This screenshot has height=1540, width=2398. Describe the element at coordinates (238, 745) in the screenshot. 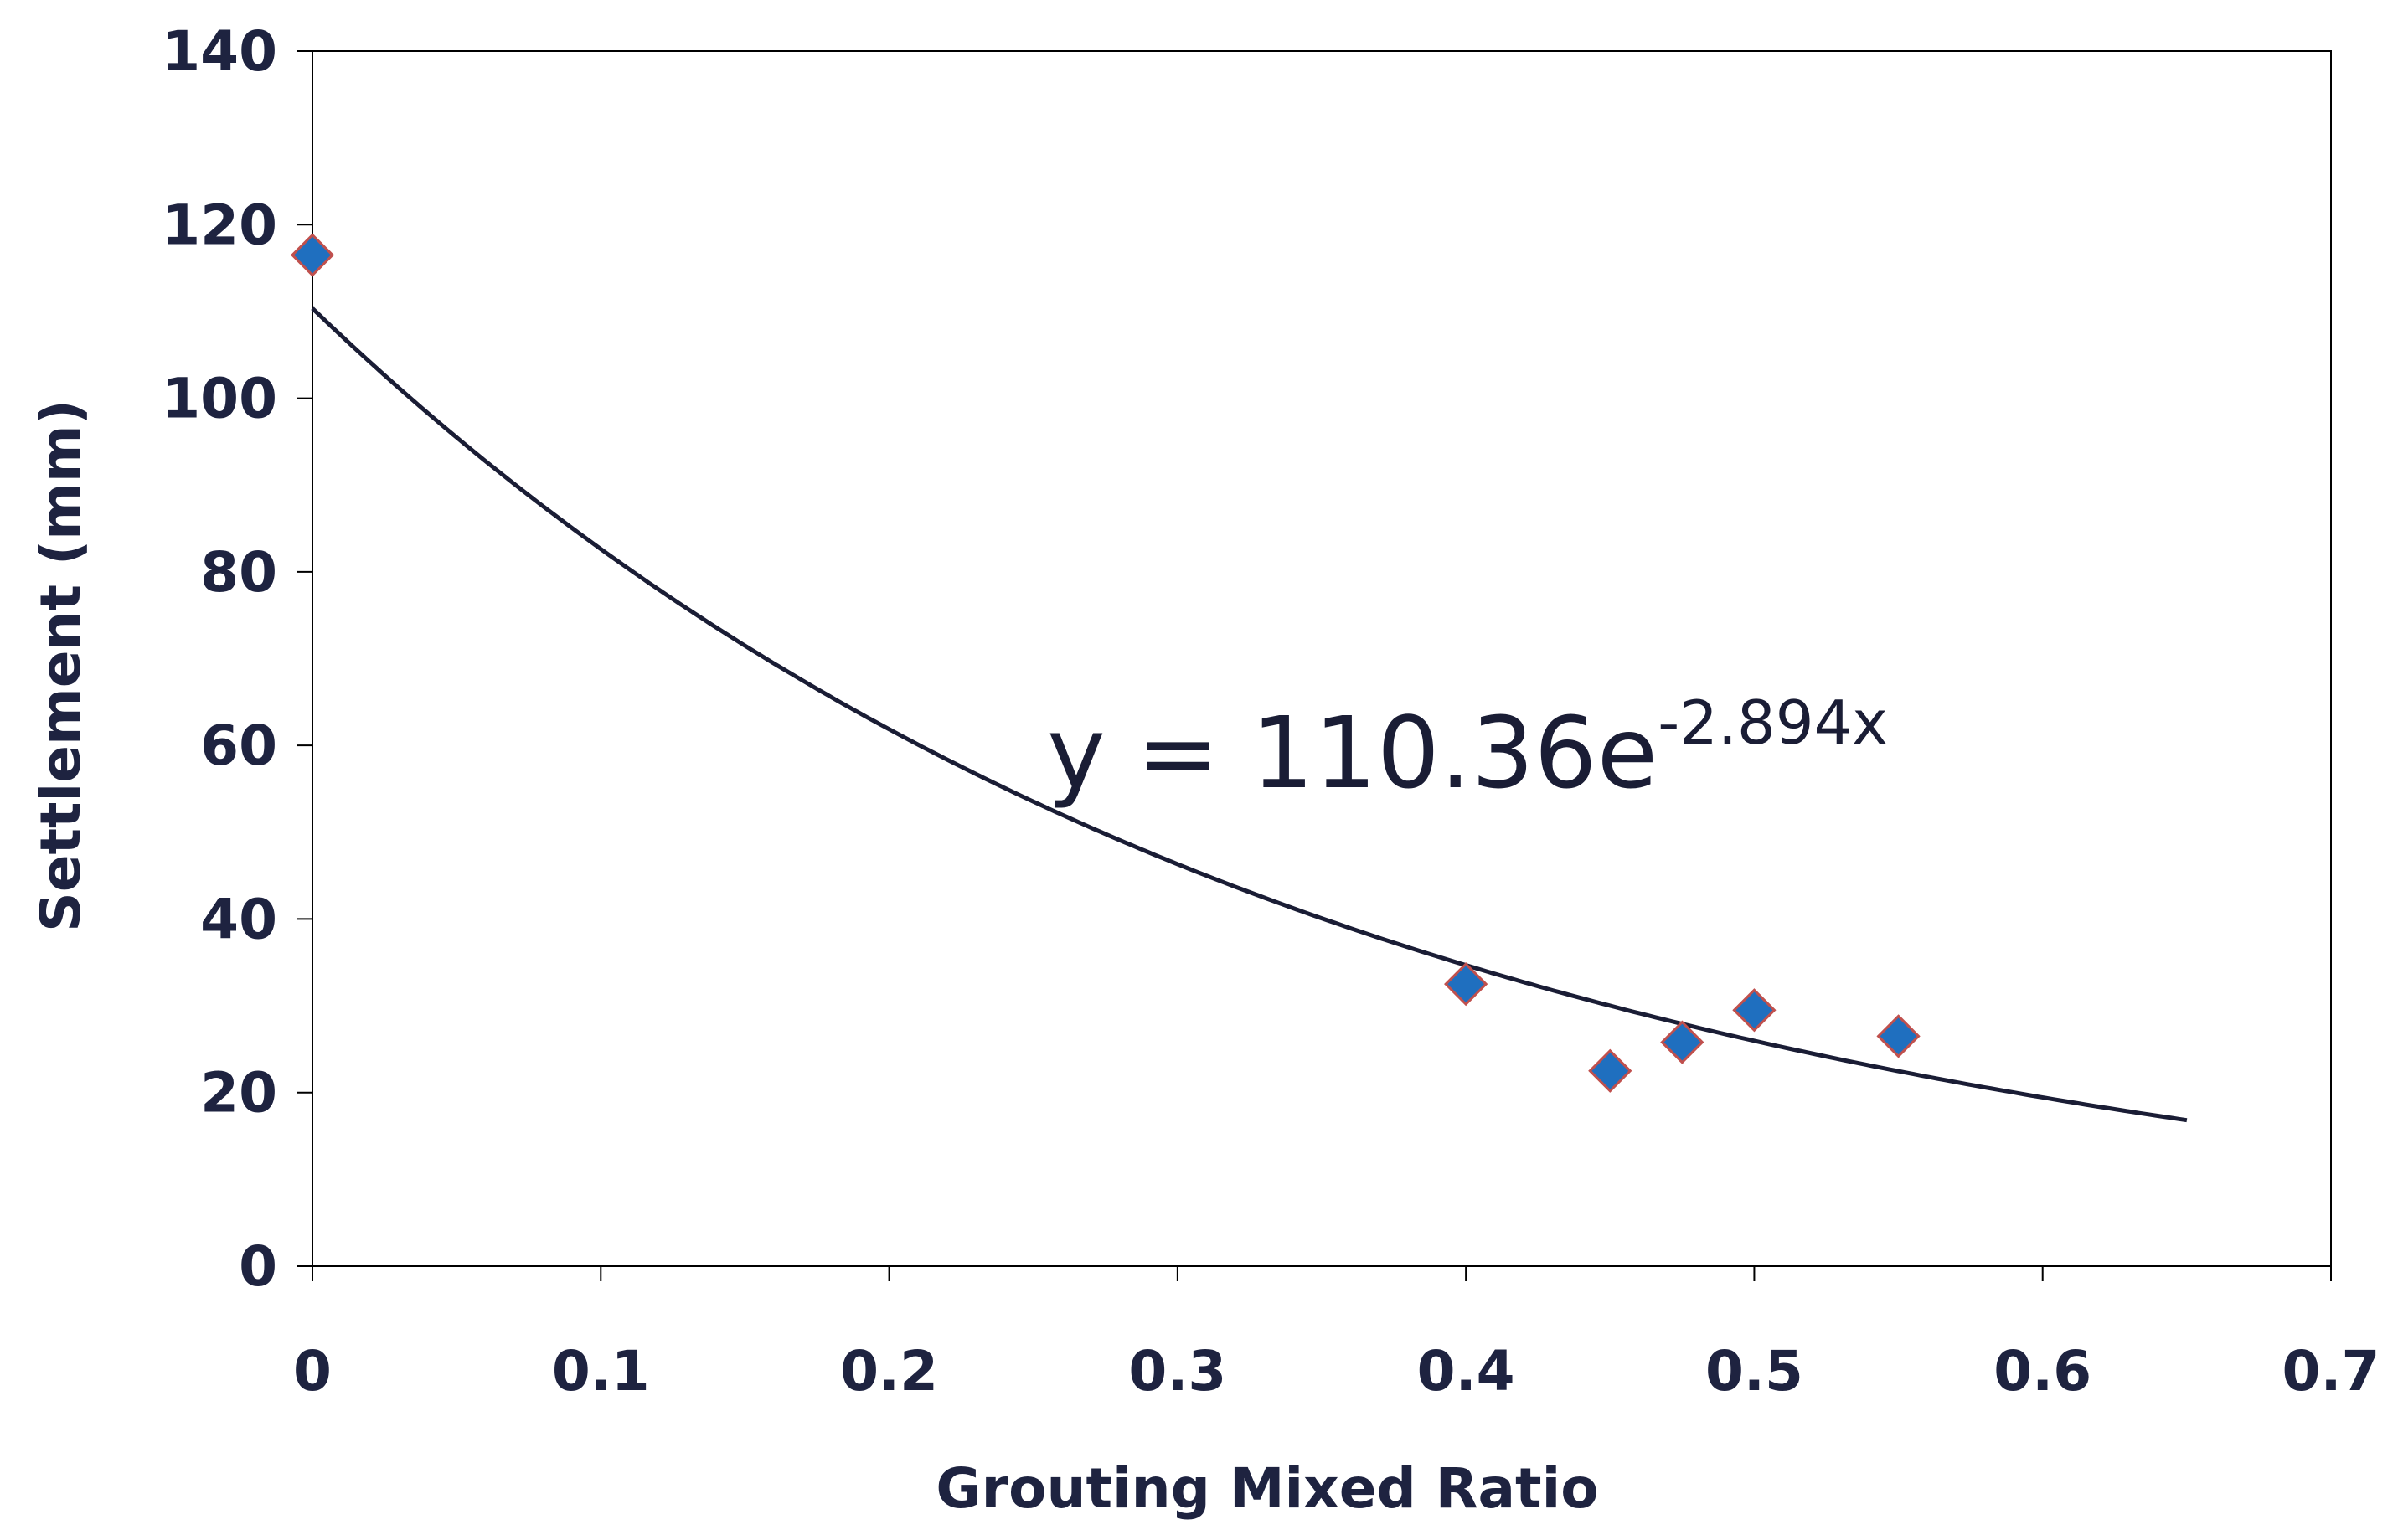

I see `y-tick-label: 60` at that location.